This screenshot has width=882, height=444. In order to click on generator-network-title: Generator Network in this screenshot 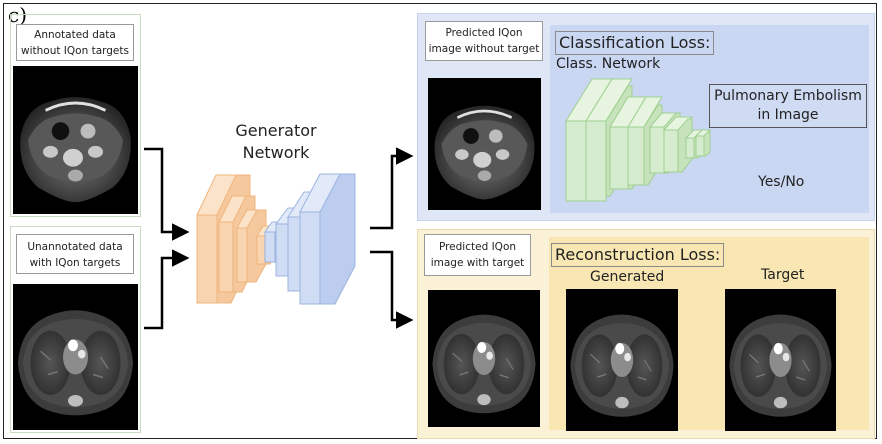, I will do `click(276, 142)`.